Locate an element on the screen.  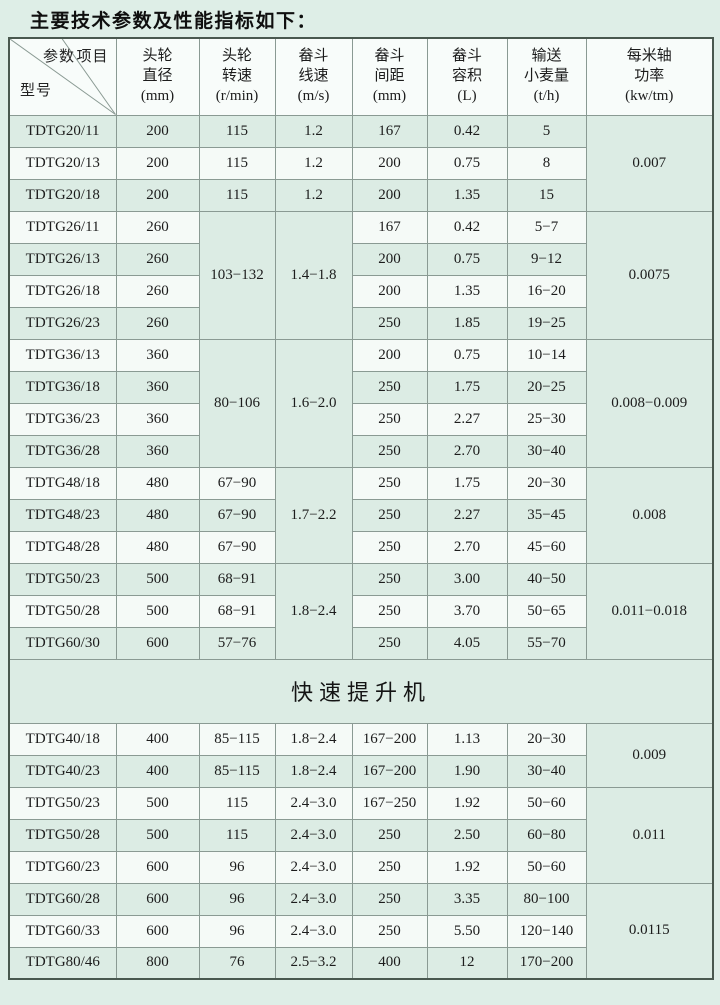
header-row: 参数 项目 型号 头轮 直径 (mm) 头轮 转速 (r/min) 畚斗 is located at coordinates (361, 76).